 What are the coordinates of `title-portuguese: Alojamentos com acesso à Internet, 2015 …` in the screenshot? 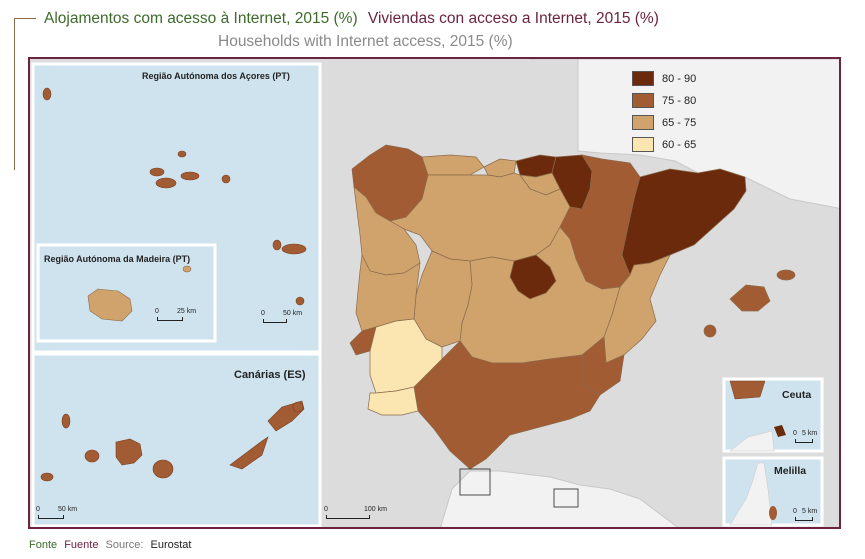 It's located at (201, 18).